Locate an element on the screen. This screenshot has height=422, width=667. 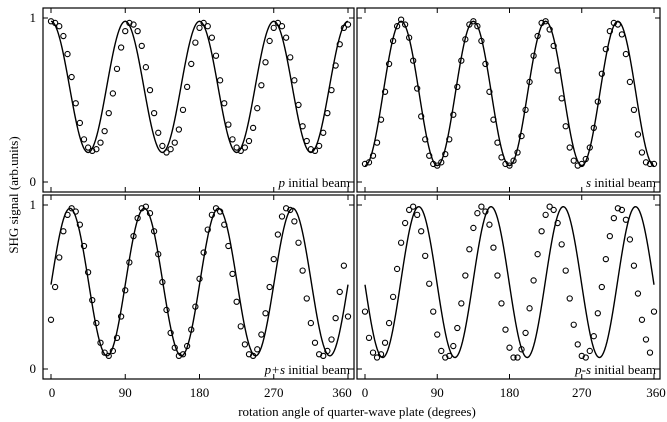
panel-p-plus-s-xtick-label: 360 is located at coordinates (342, 392).